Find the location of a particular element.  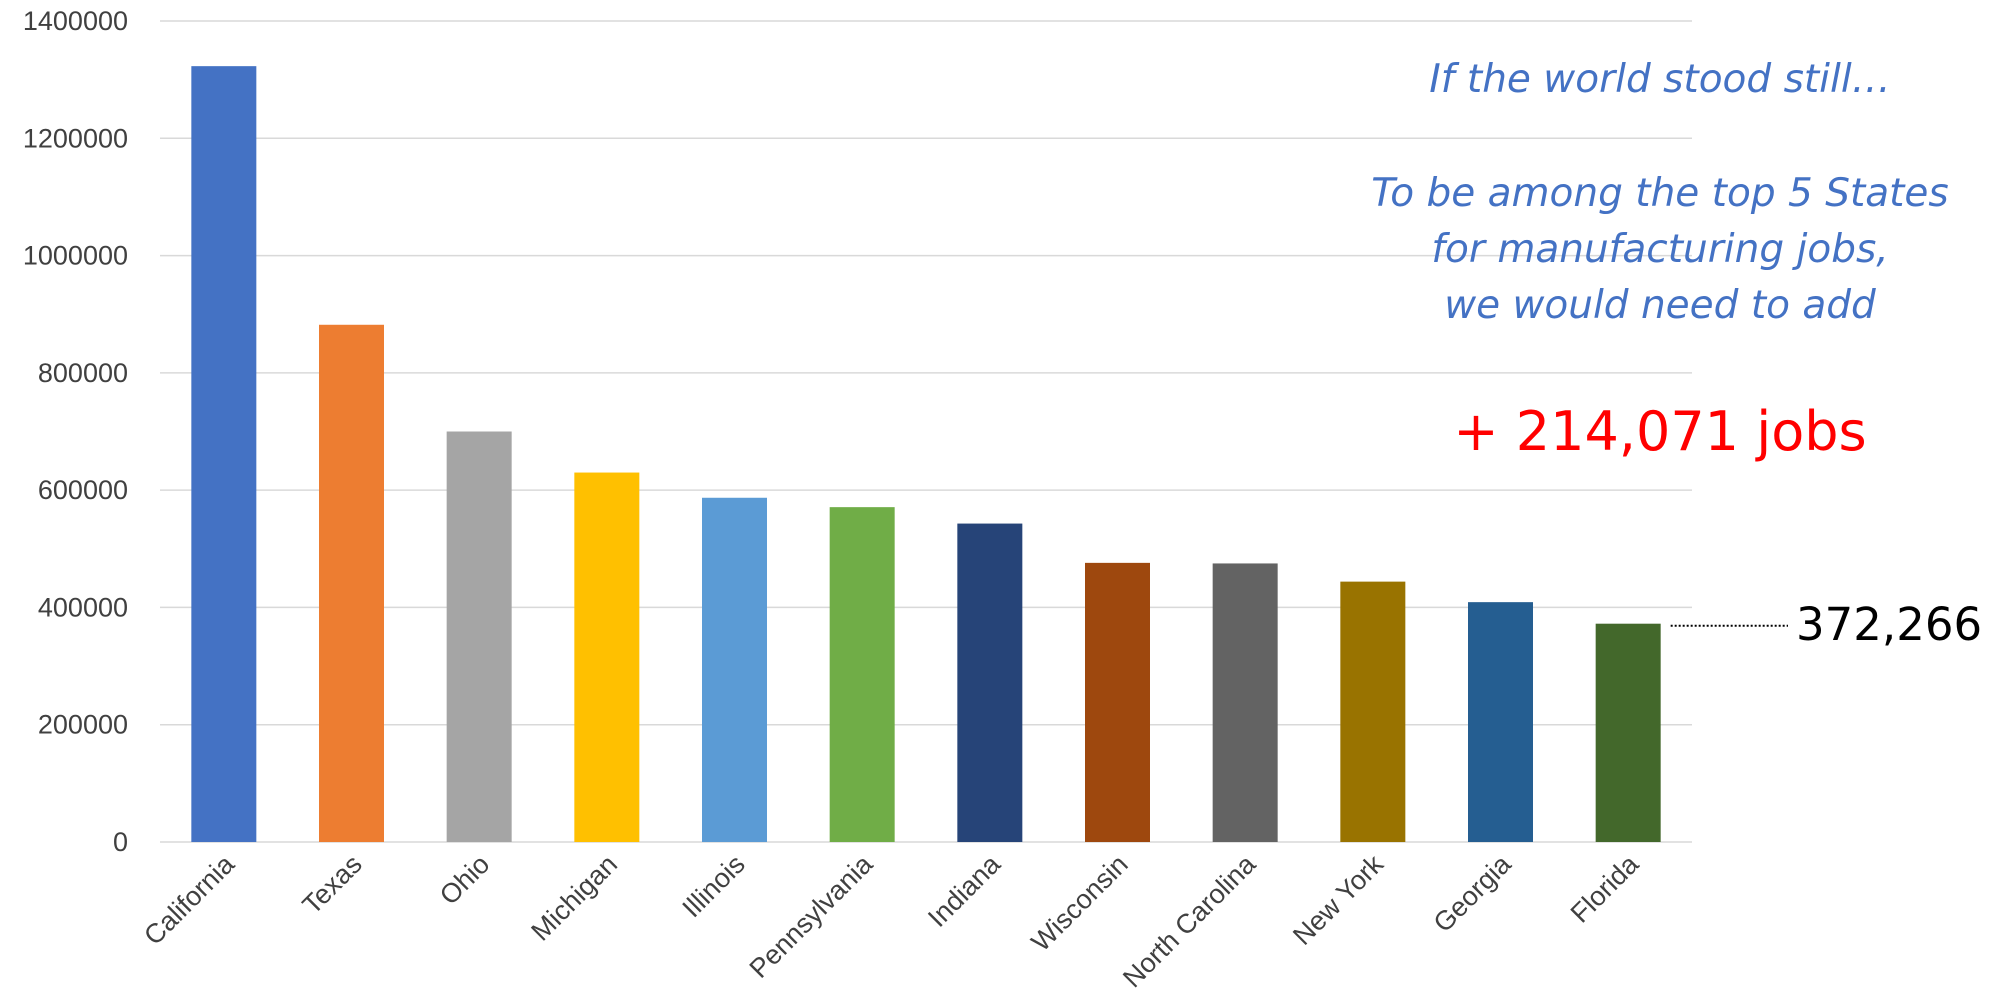

y-tick-label: 1000000 is located at coordinates (75, 256).